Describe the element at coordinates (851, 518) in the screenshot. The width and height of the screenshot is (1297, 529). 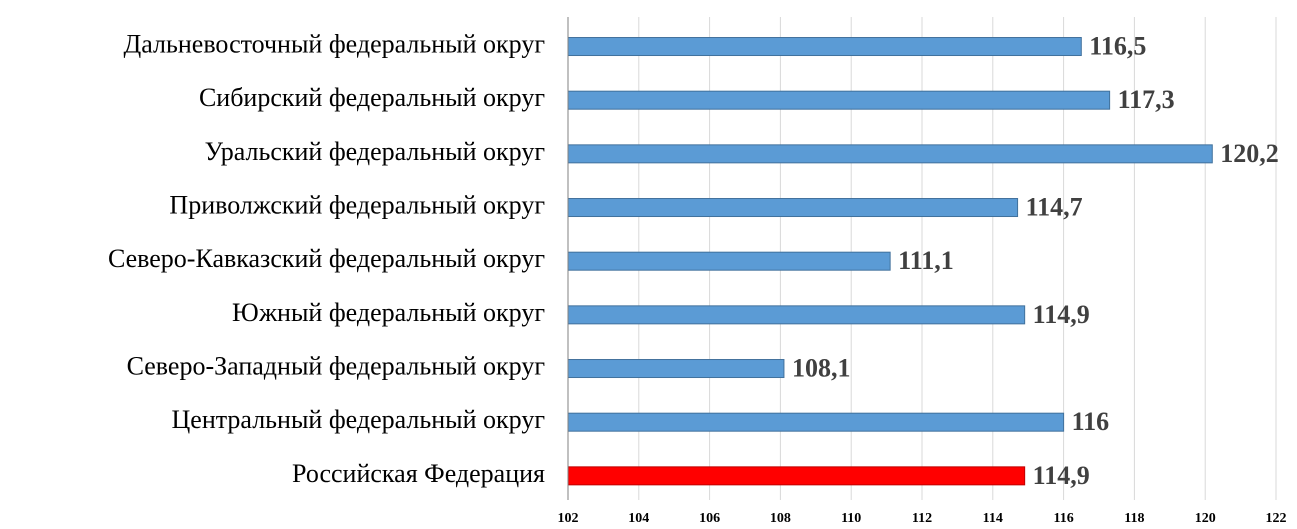
I see `x-tick-label: 110` at that location.